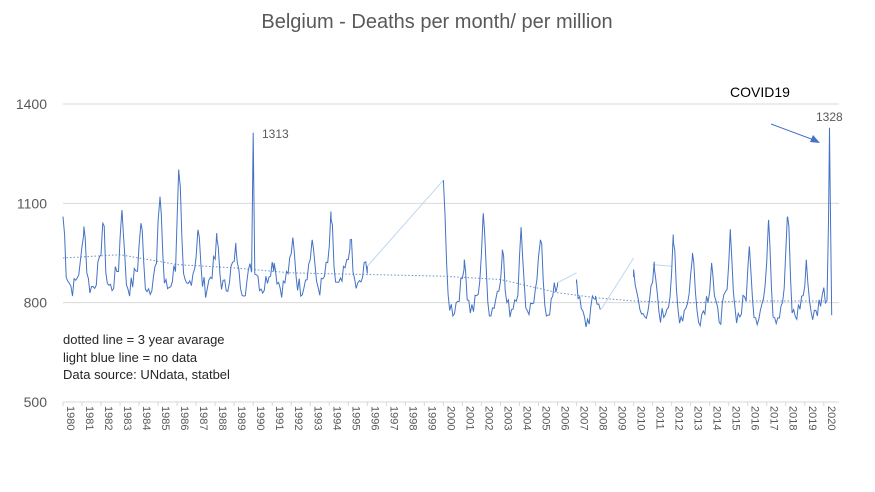  I want to click on peak-label-2020: 1328, so click(829, 117).